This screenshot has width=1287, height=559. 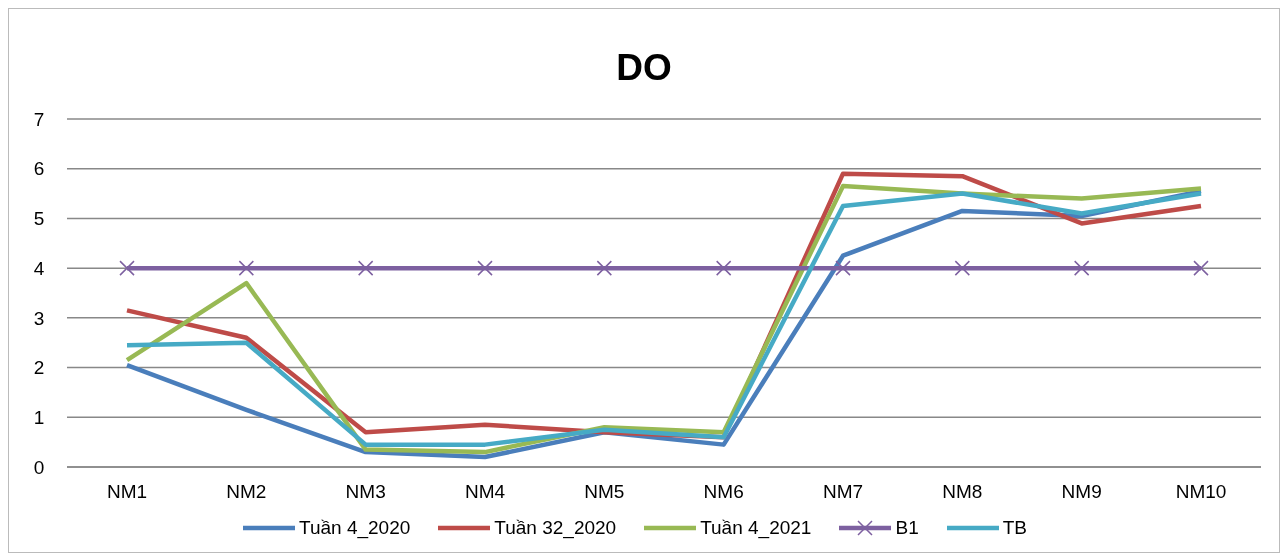 I want to click on x-tick-label: NM7, so click(x=843, y=492).